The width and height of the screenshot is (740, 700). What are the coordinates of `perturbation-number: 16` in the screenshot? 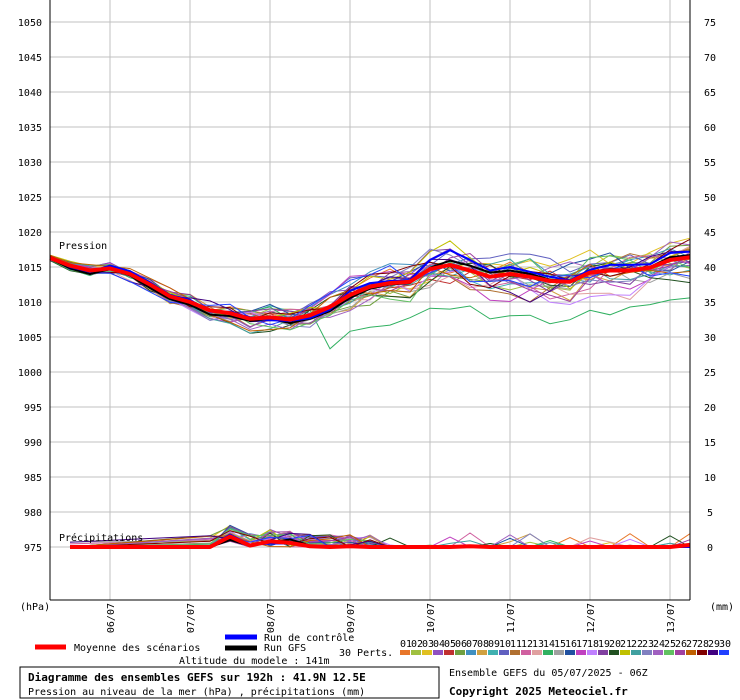 It's located at (571, 644).